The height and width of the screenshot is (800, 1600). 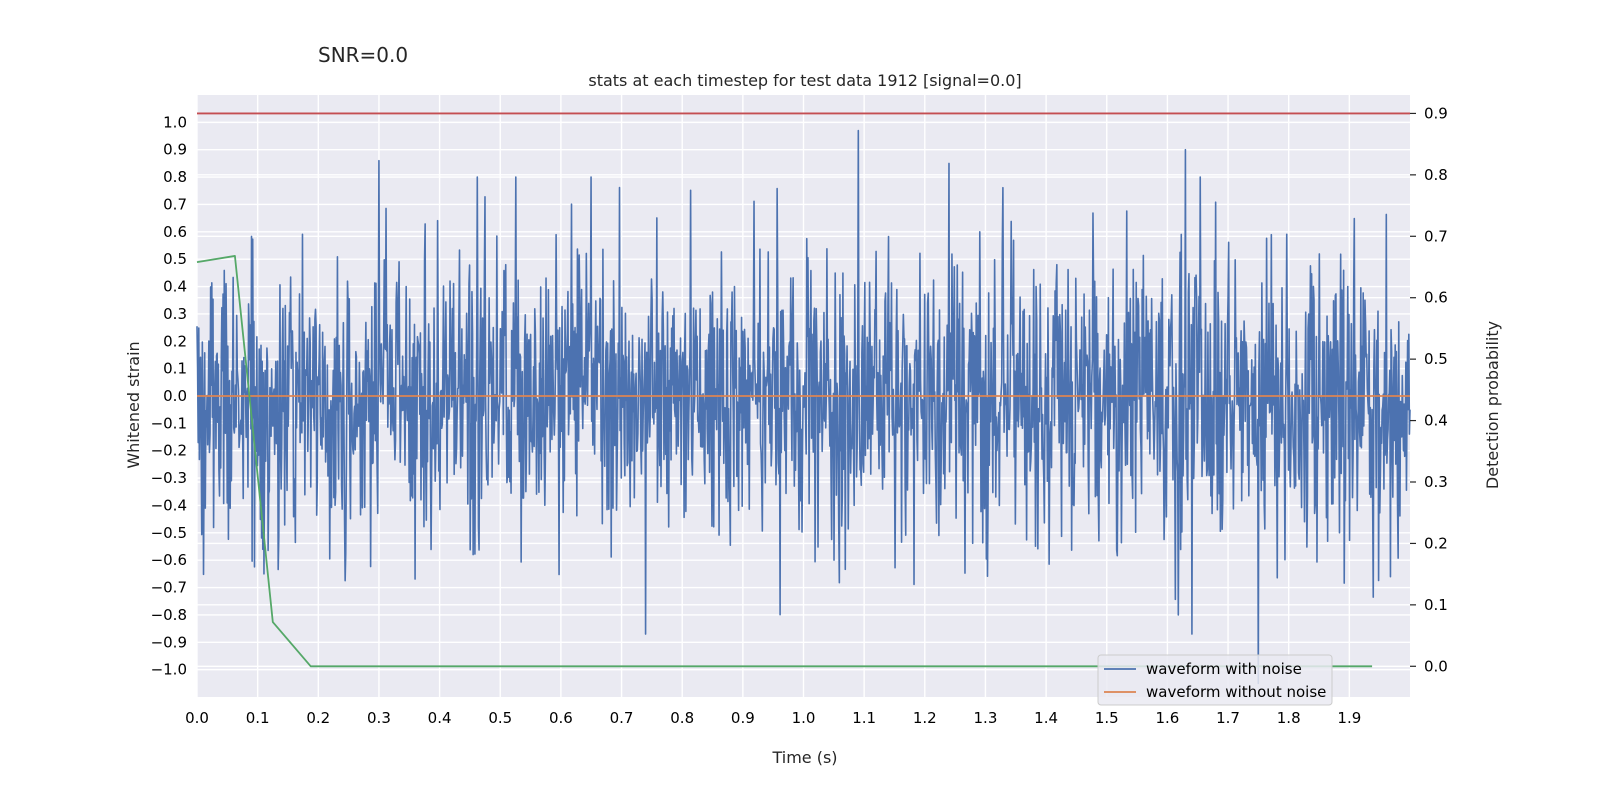 I want to click on y2-tick-label: 0.6, so click(x=1436, y=298).